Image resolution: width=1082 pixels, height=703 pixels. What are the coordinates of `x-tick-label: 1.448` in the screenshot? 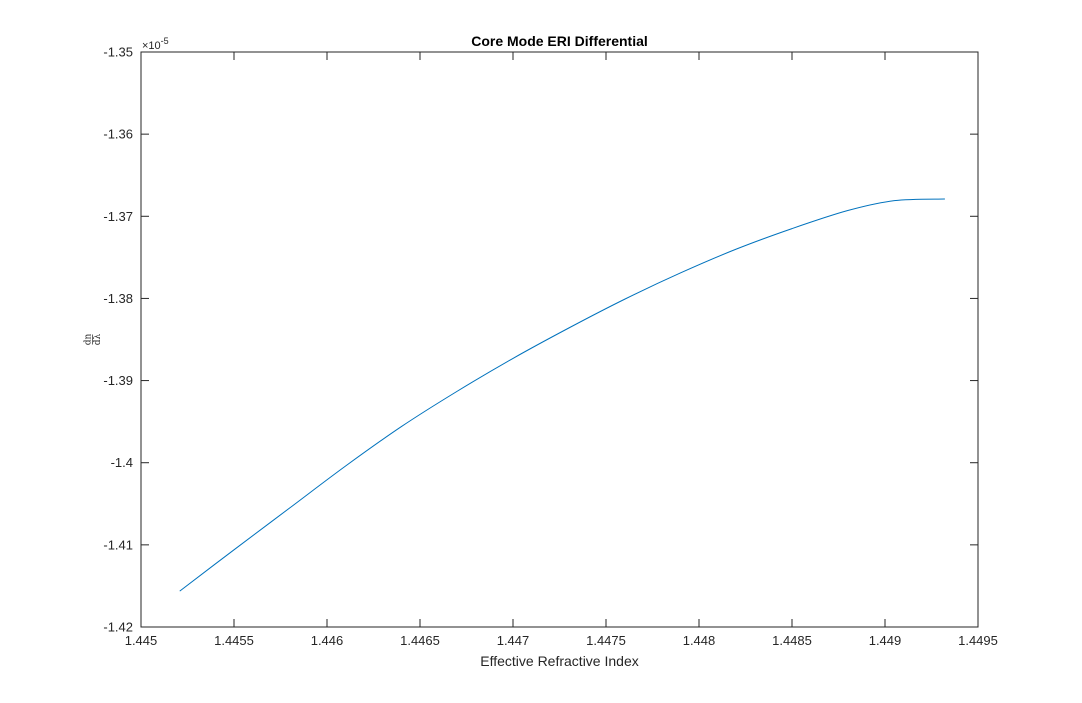 It's located at (699, 640).